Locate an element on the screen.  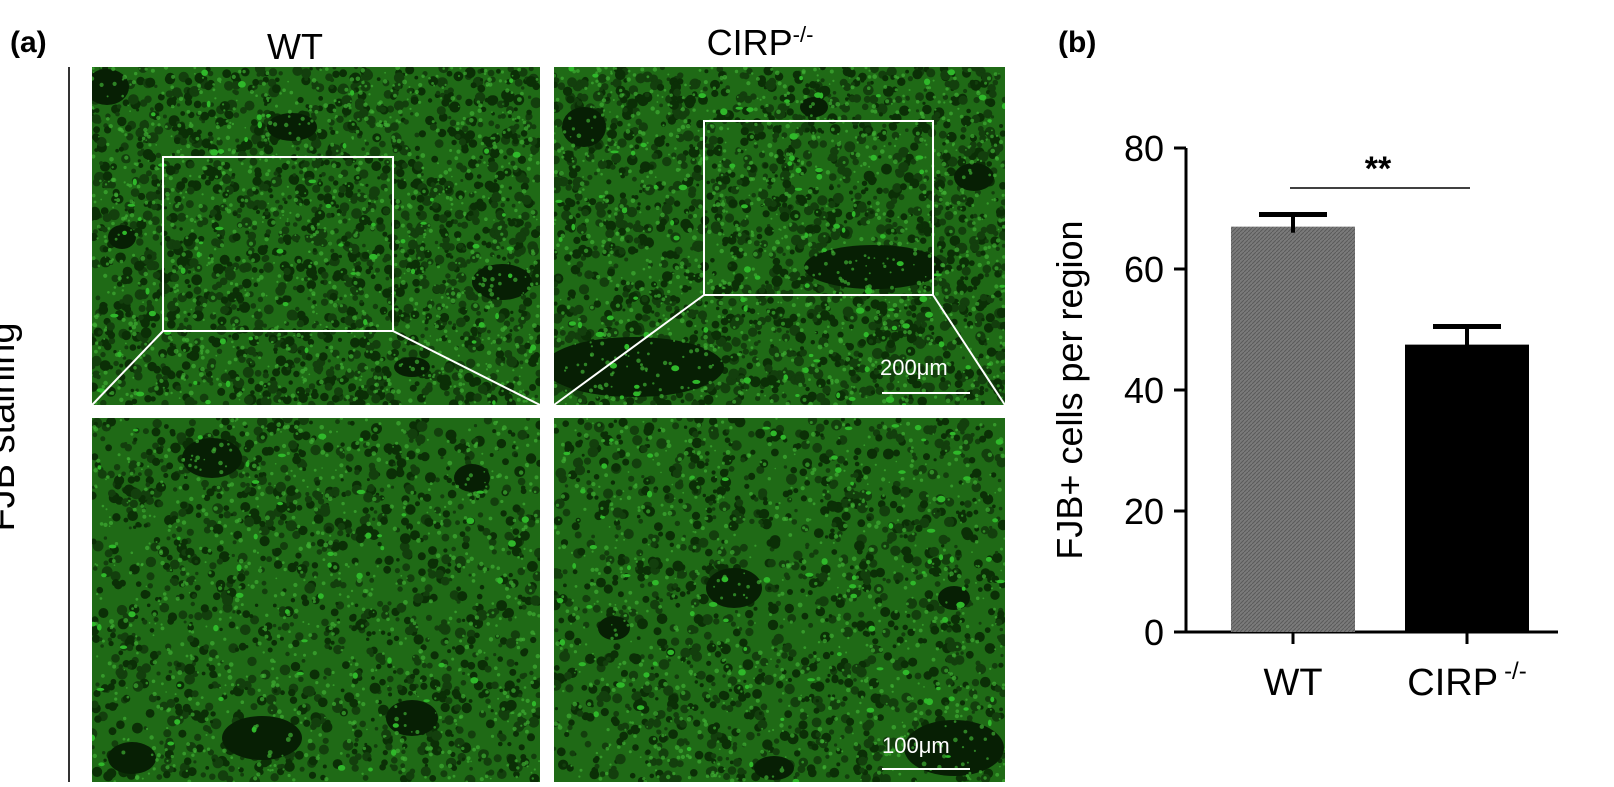
row-divider-line is located at coordinates (69, 424).